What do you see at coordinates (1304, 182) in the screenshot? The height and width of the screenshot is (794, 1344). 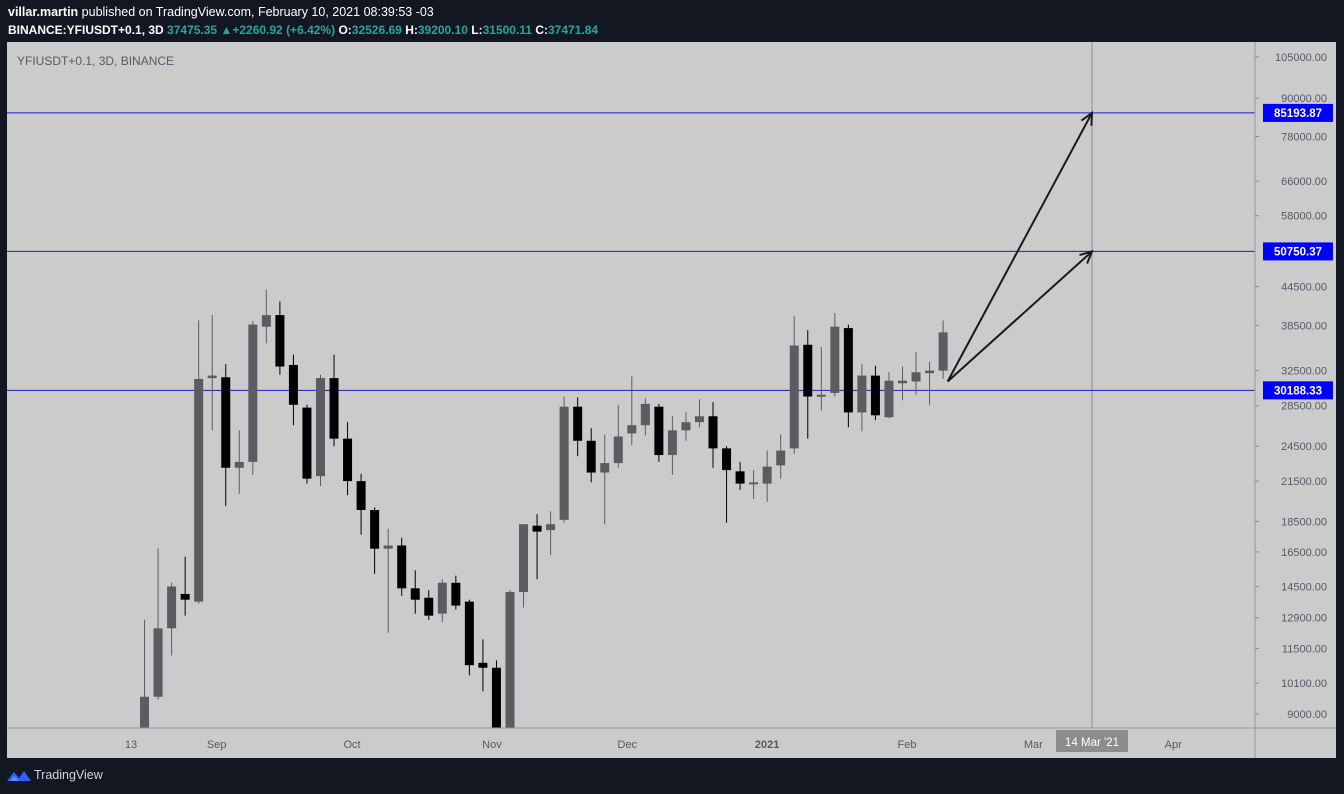 I see `y-tick-label: 66000.00` at bounding box center [1304, 182].